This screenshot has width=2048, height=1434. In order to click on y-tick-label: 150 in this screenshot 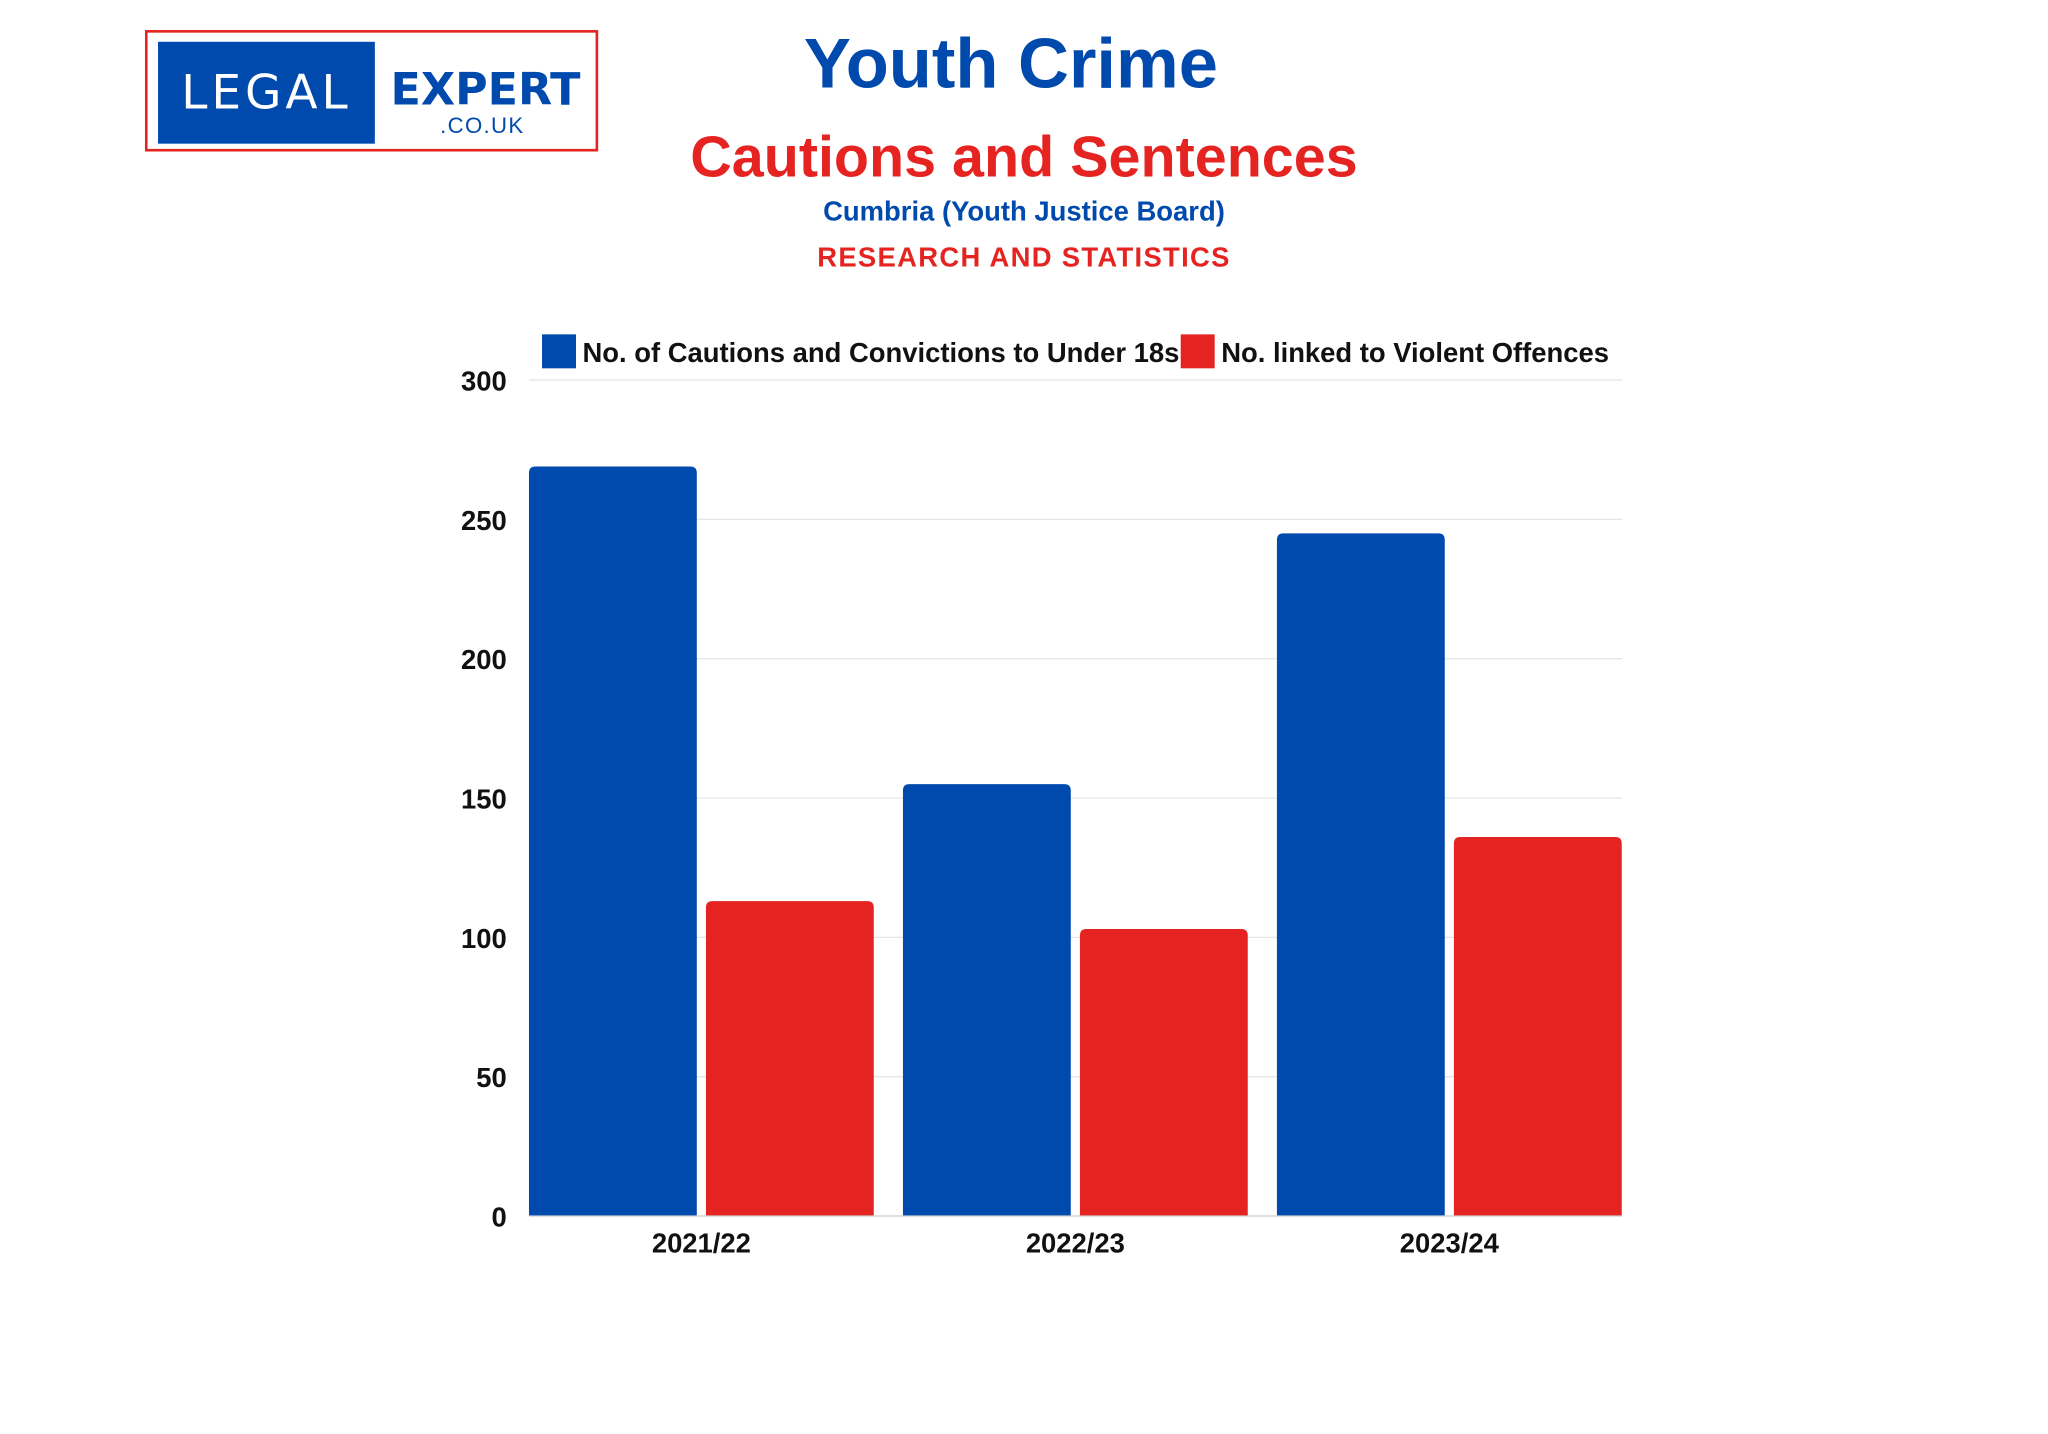, I will do `click(484, 798)`.